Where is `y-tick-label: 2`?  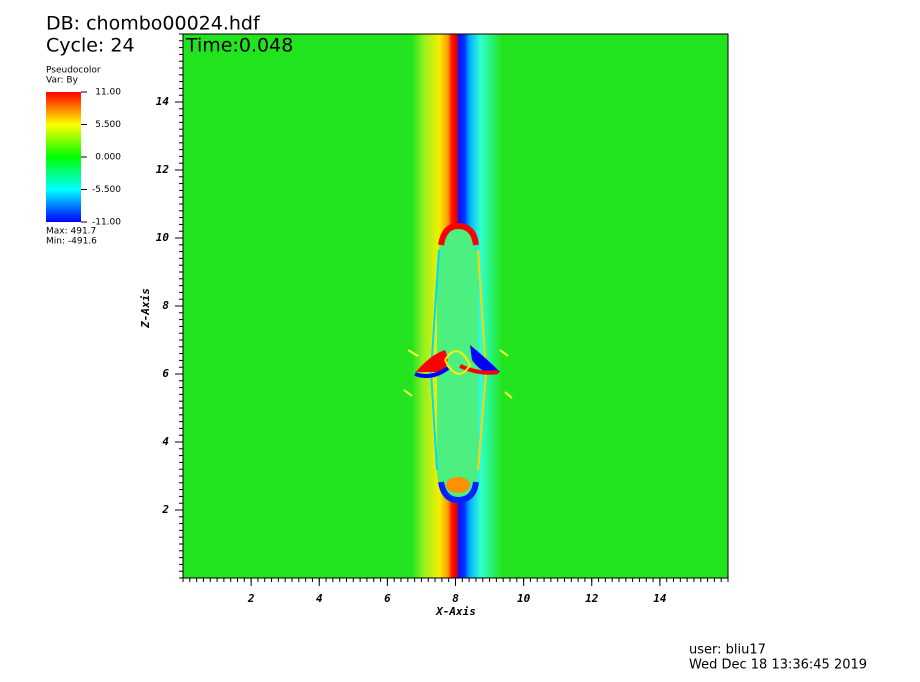 y-tick-label: 2 is located at coordinates (165, 509).